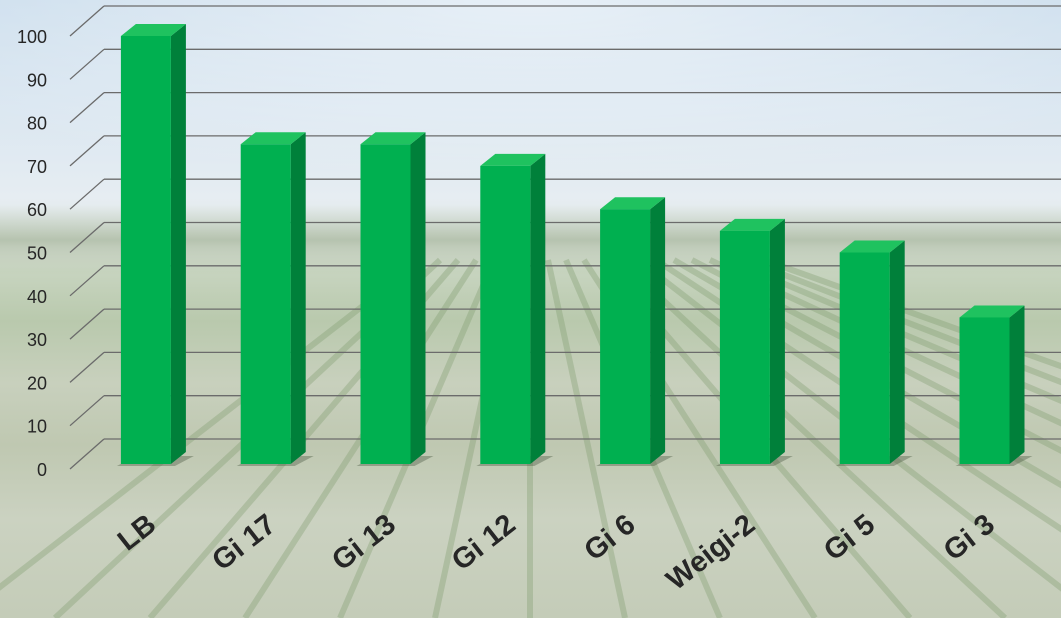 The width and height of the screenshot is (1061, 618). What do you see at coordinates (244, 542) in the screenshot?
I see `x-tick-label: Gi 17` at bounding box center [244, 542].